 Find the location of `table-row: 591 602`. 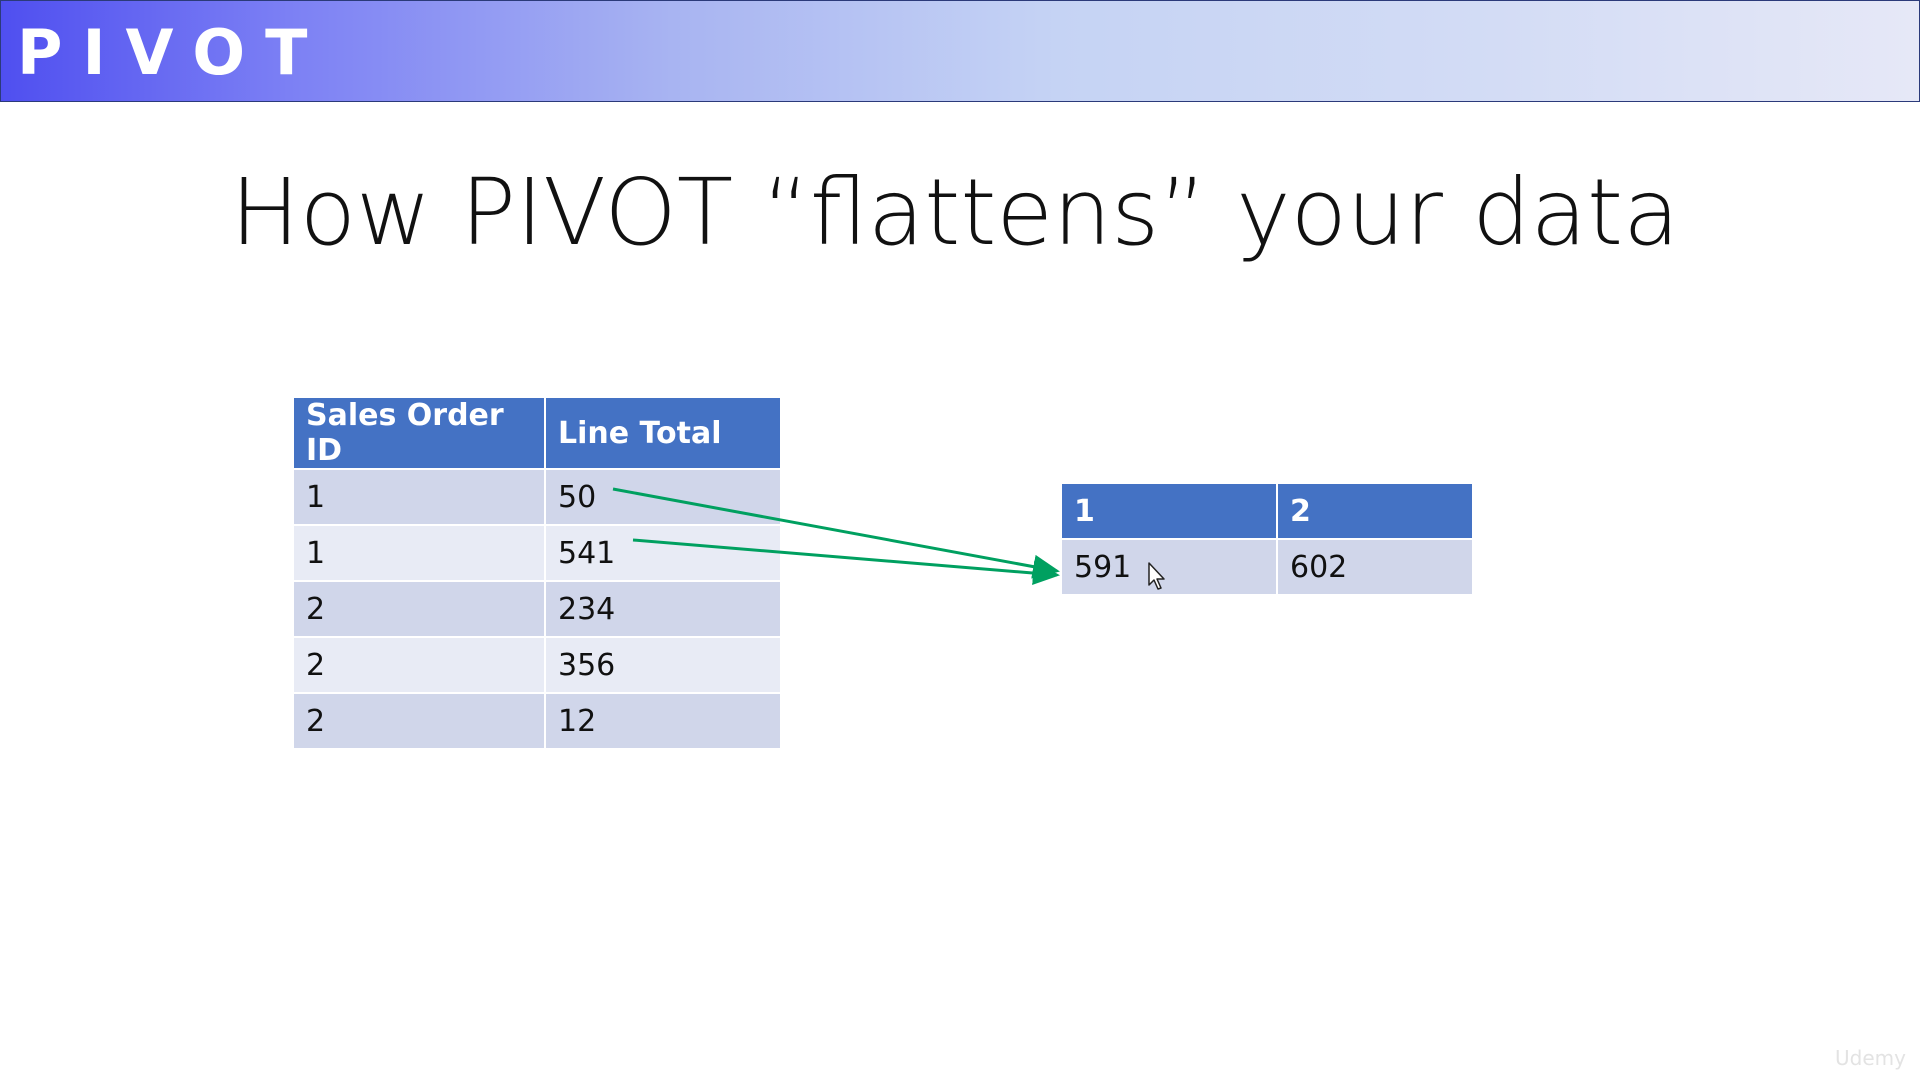

table-row: 591 602 is located at coordinates (1267, 567).